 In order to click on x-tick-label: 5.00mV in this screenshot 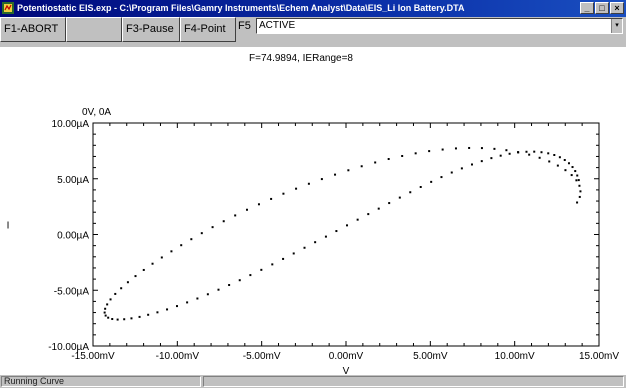, I will do `click(430, 356)`.